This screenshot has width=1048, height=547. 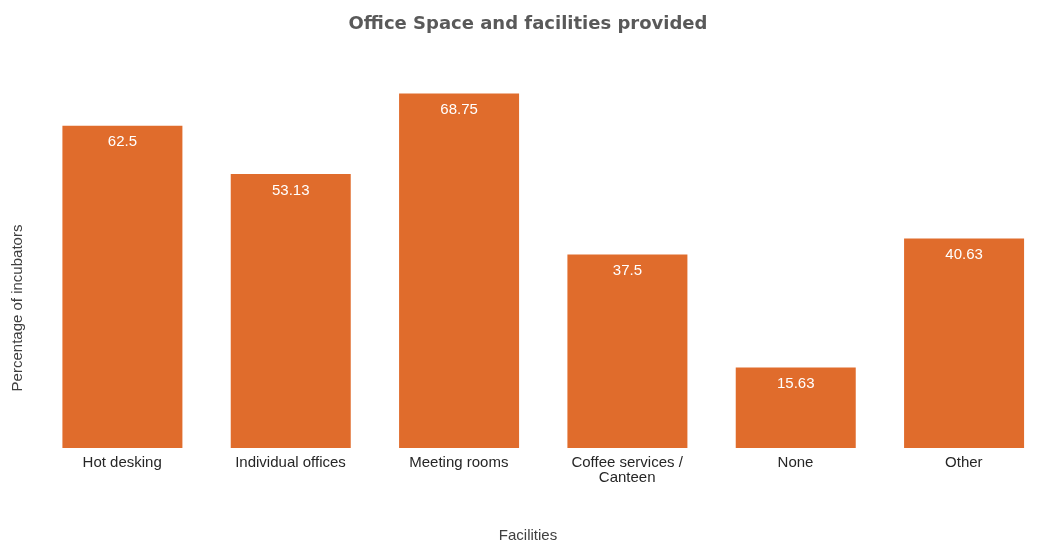 I want to click on data-label: 40.63, so click(x=964, y=254).